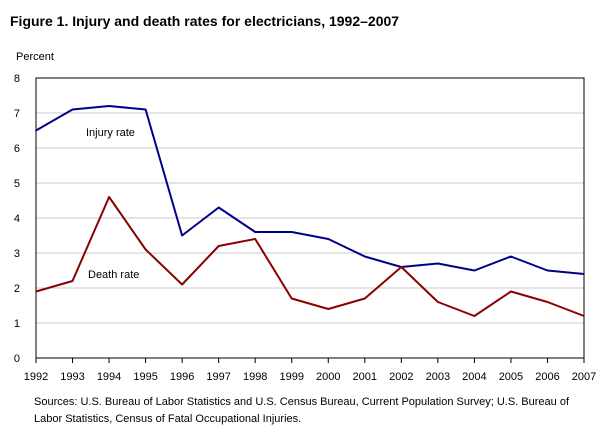  Describe the element at coordinates (511, 377) in the screenshot. I see `x-tick-label: 2005` at that location.